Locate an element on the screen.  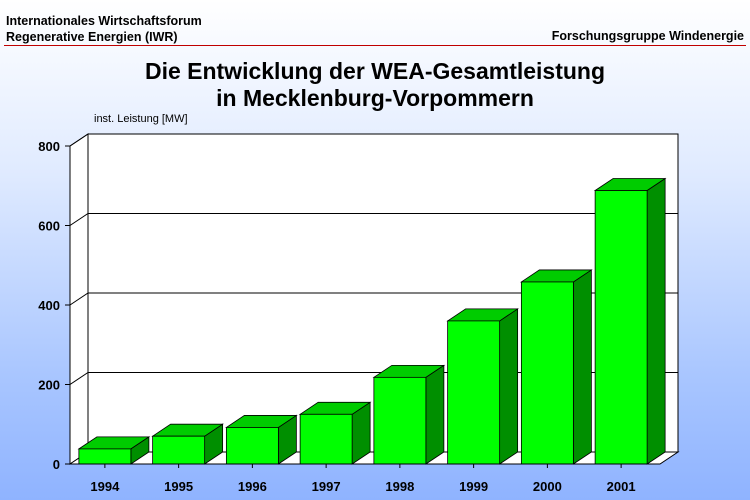
organization-line-1: Internationales Wirtschaftsforum is located at coordinates (104, 21).